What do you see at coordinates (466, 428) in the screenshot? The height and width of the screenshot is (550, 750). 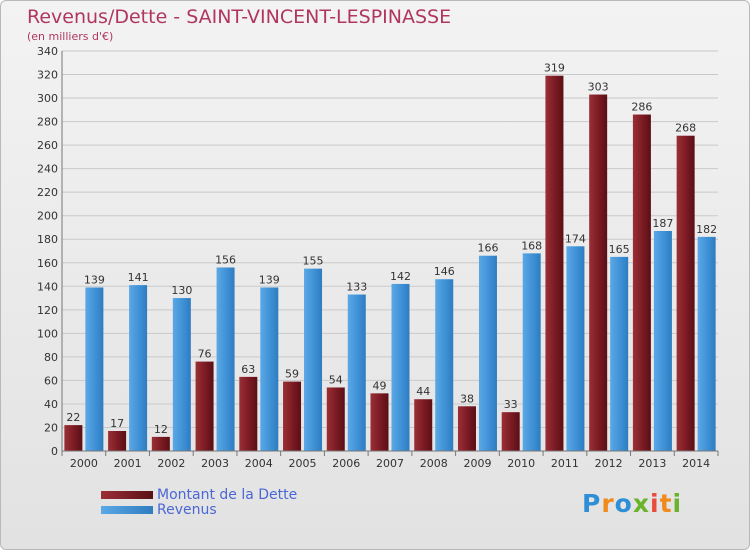 I see `bar-dette-2009` at bounding box center [466, 428].